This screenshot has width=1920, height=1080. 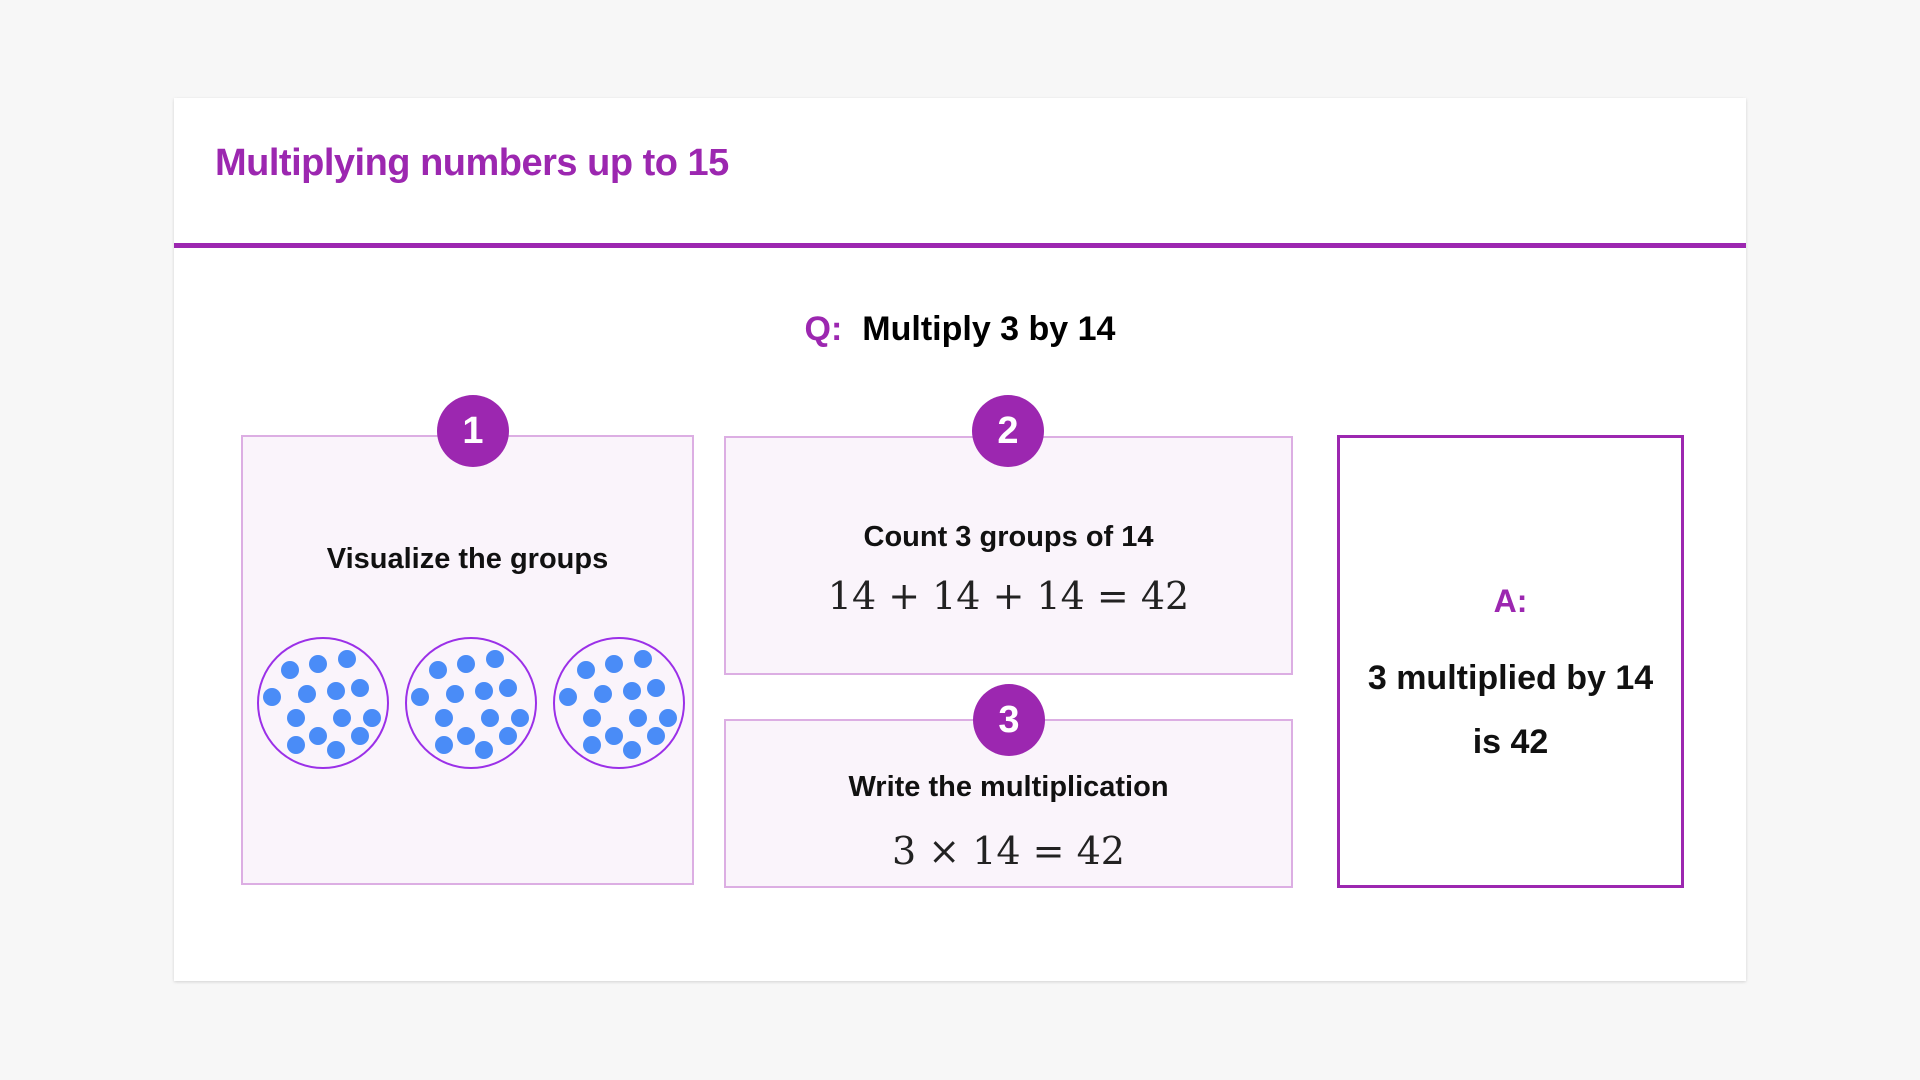 I want to click on step-3-badge: 3, so click(x=1009, y=720).